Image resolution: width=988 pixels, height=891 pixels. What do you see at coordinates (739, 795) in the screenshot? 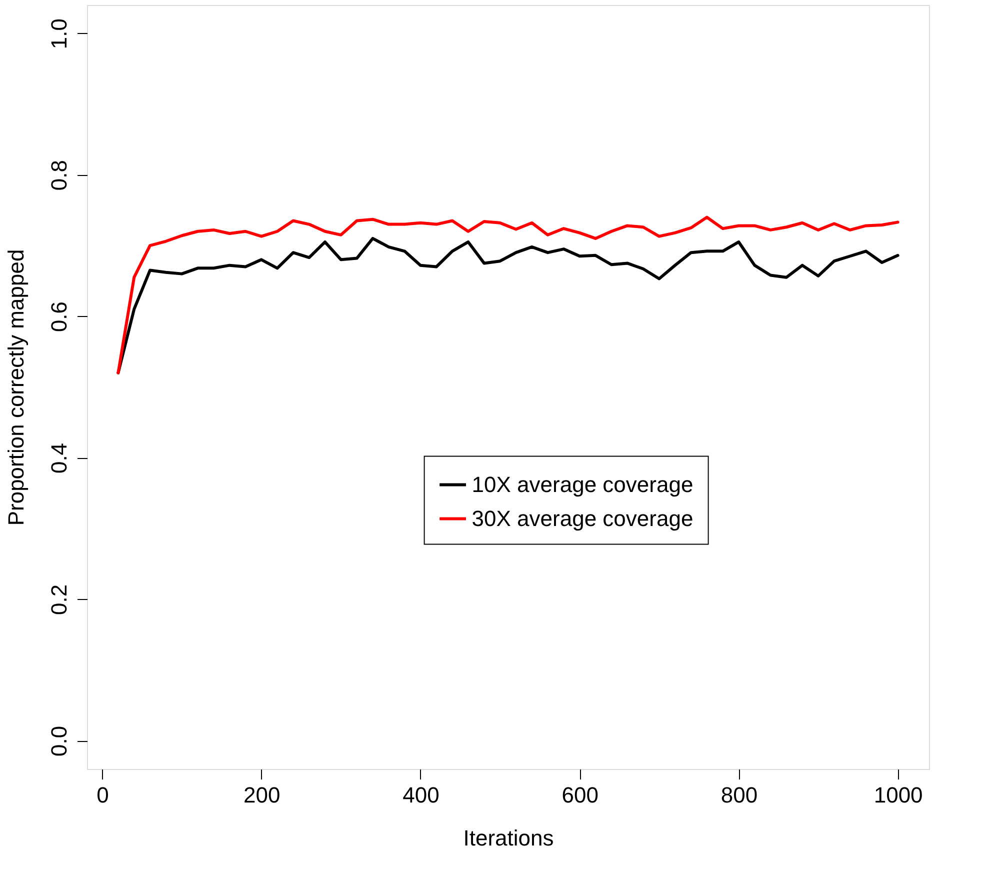
I see `x-tick-label: 800` at bounding box center [739, 795].